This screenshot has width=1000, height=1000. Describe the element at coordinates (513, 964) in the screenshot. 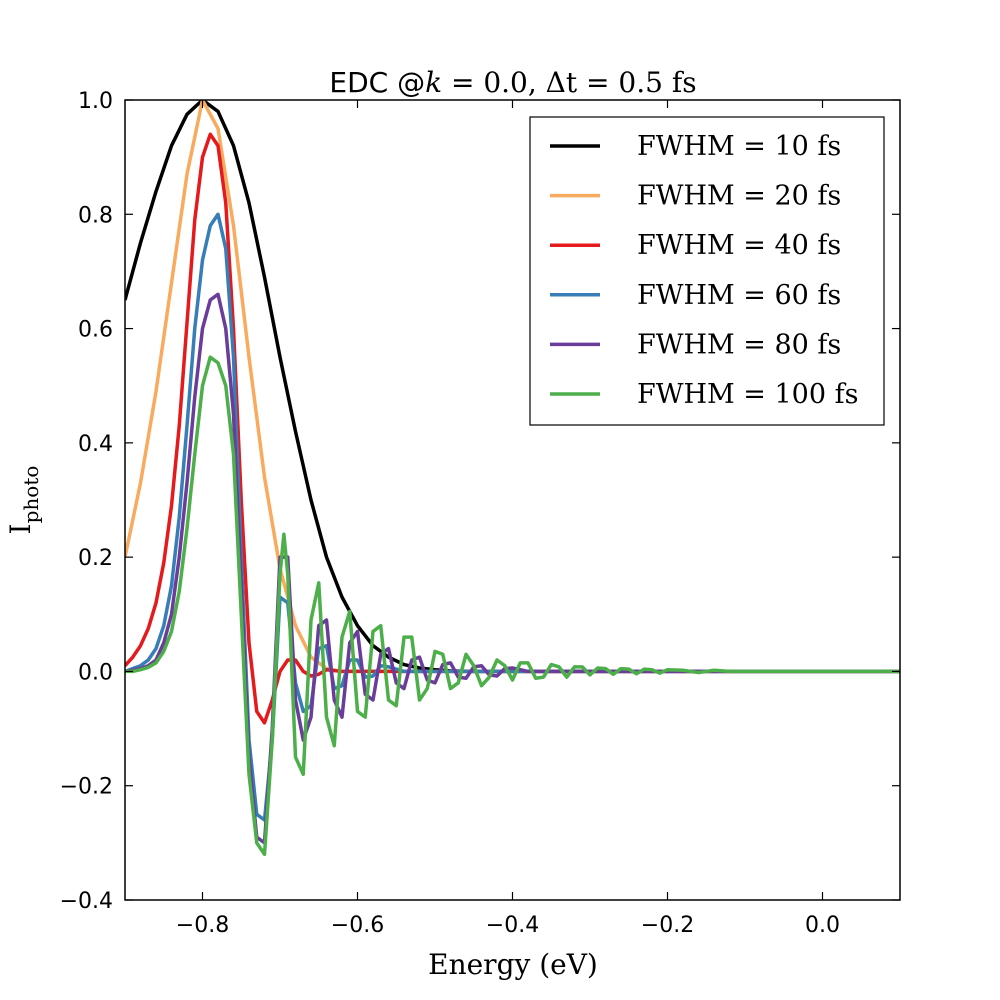

I see `x-axis-label: Energy (eV)` at that location.